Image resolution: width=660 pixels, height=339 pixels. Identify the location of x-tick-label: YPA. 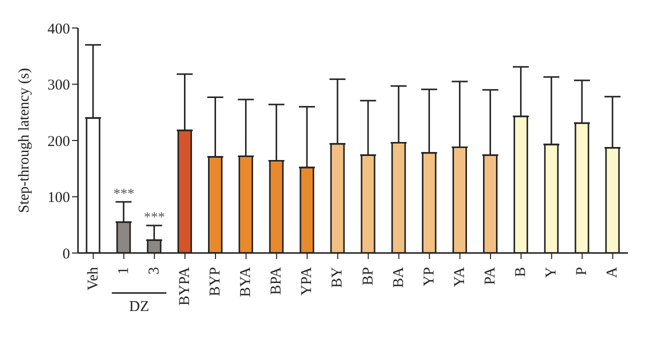
(307, 281).